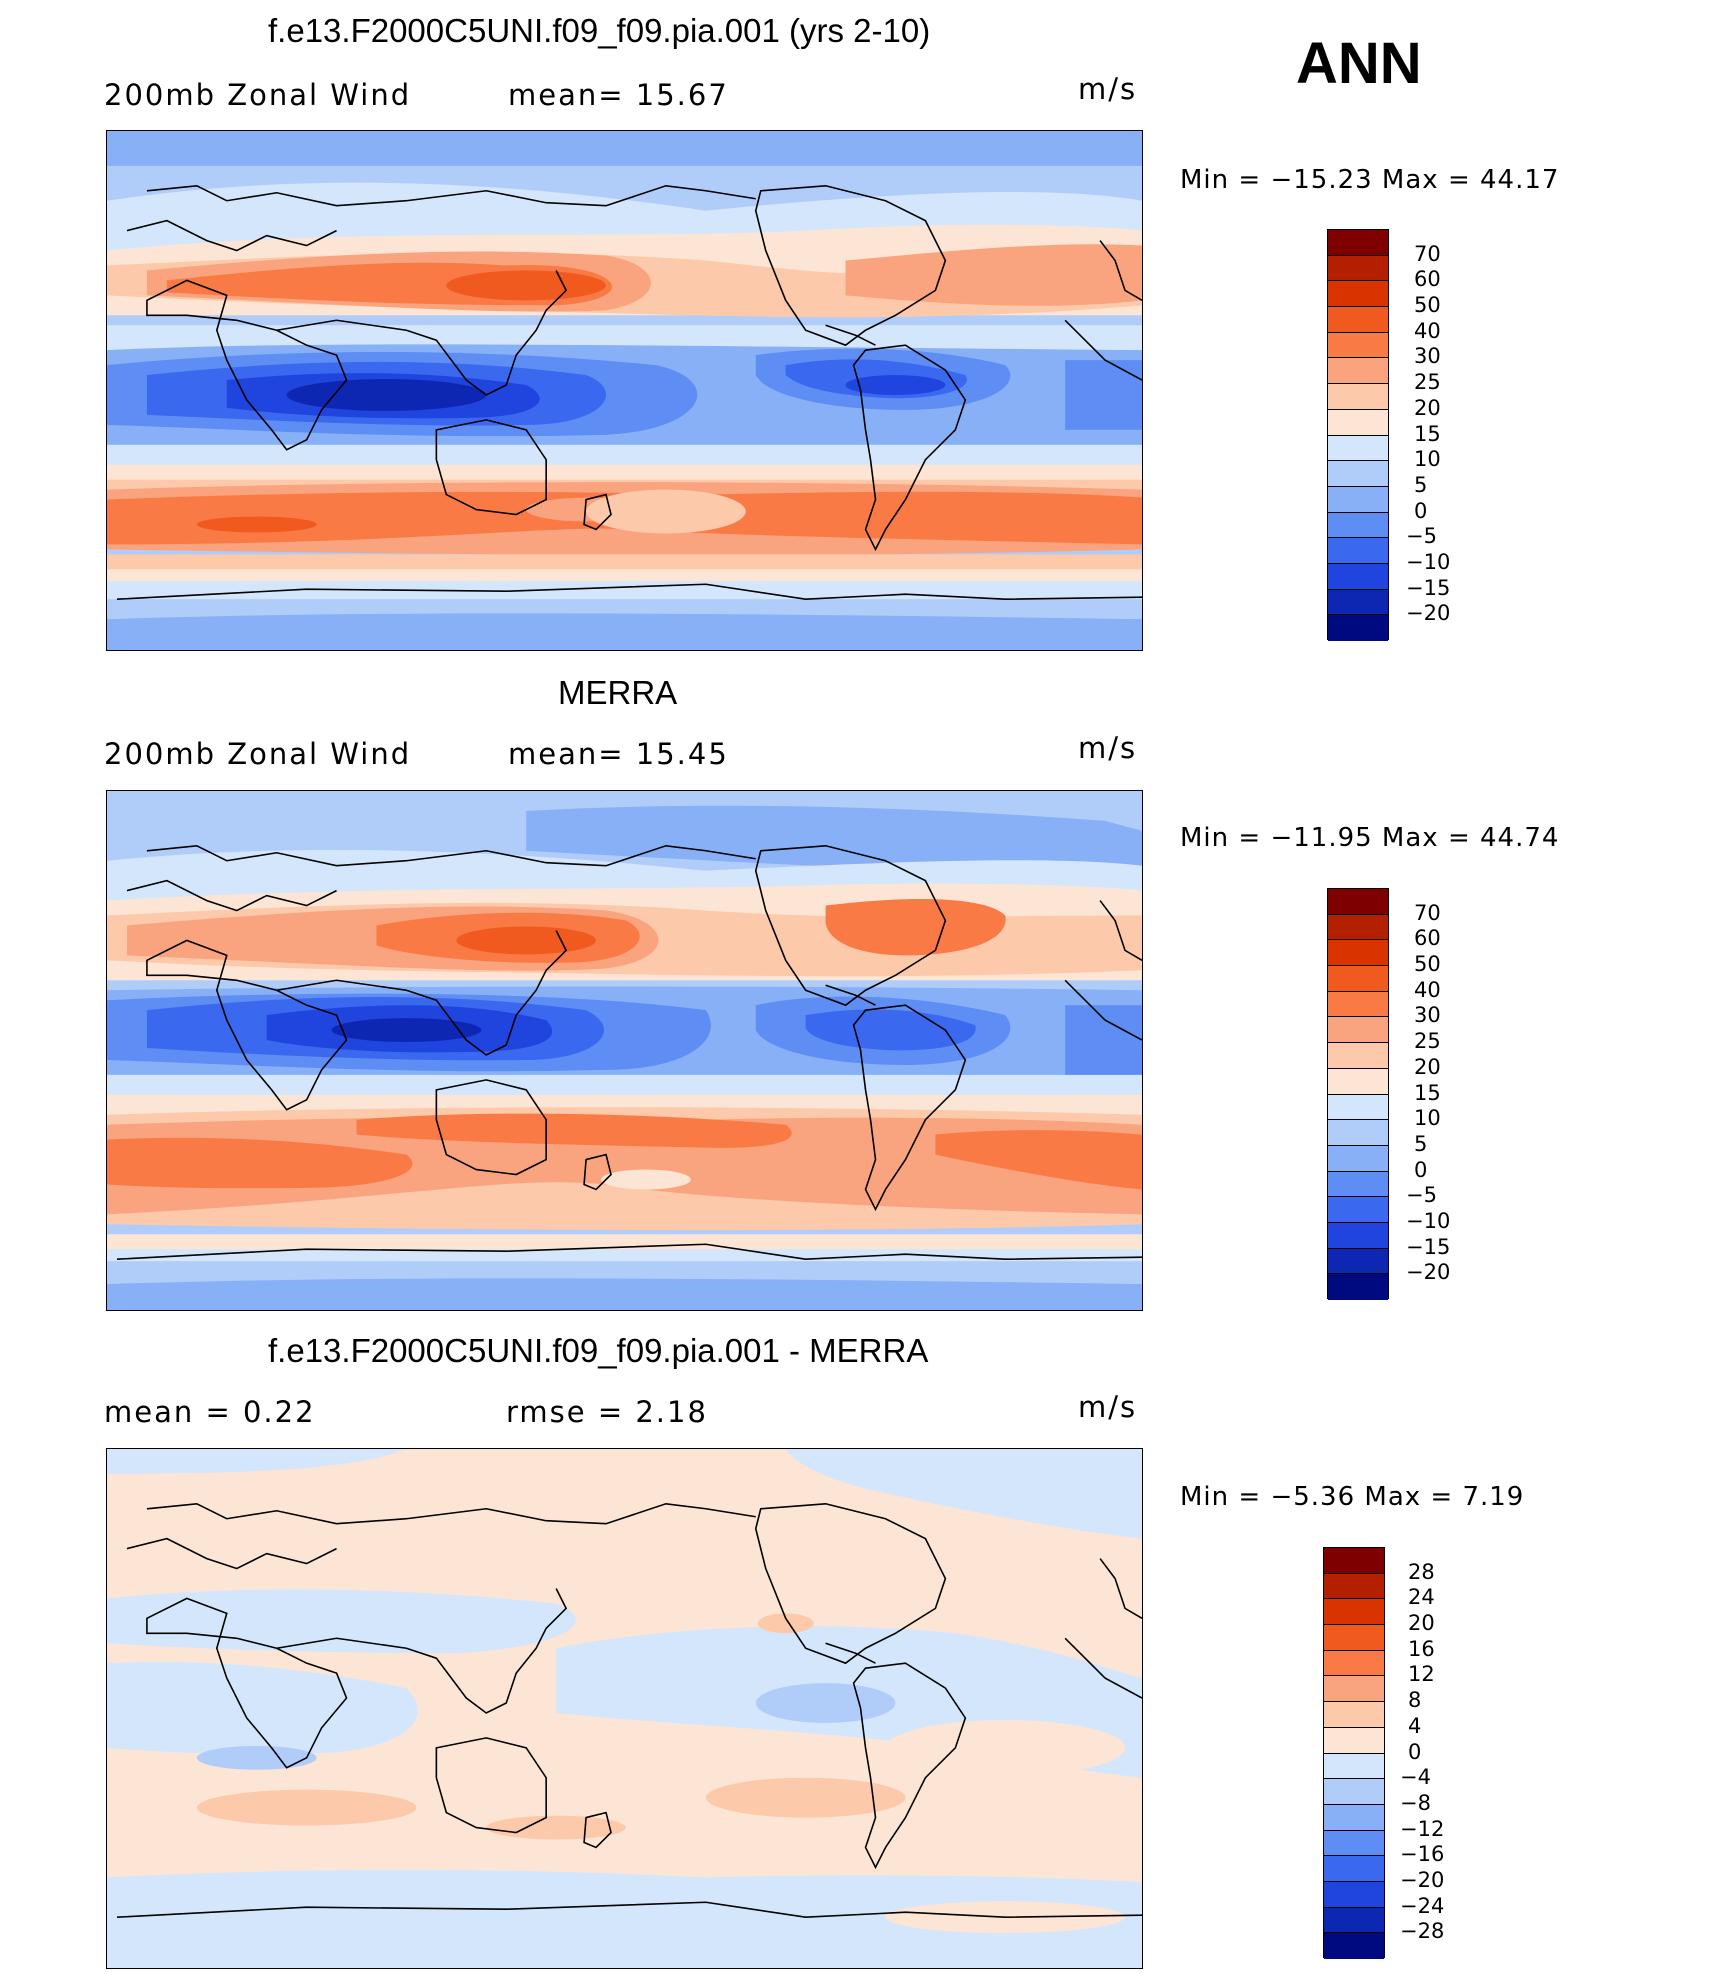 Image resolution: width=1710 pixels, height=1974 pixels. What do you see at coordinates (1415, 1802) in the screenshot?
I see `colorbar-tick-label: −8` at bounding box center [1415, 1802].